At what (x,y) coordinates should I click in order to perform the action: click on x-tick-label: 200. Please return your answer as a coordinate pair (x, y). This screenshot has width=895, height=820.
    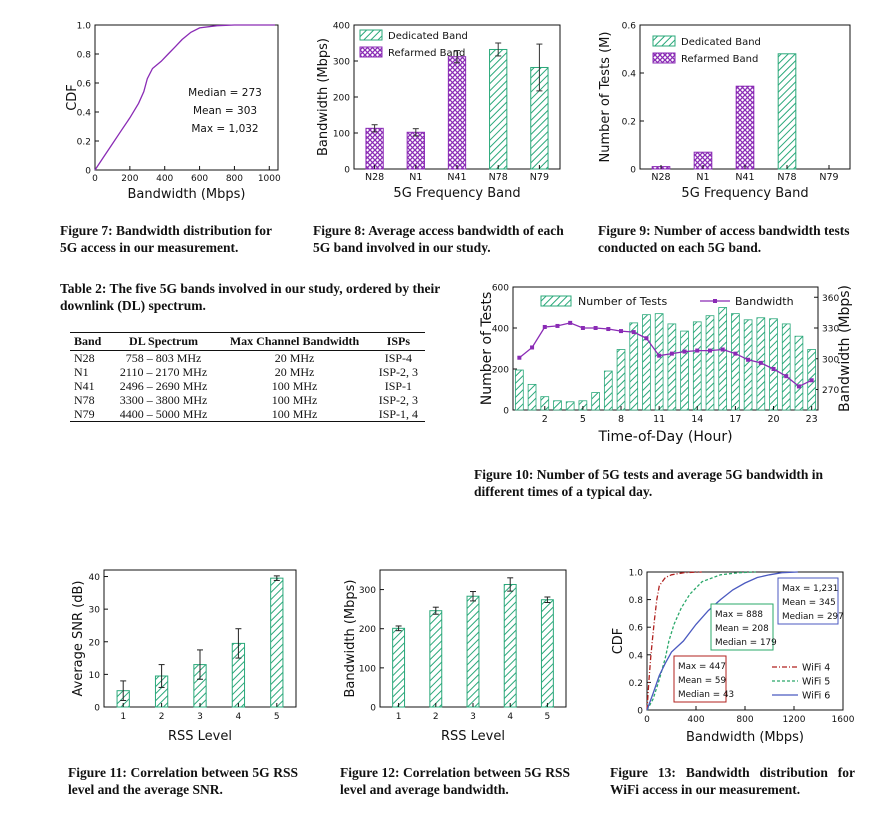
    Looking at the image, I should click on (129, 179).